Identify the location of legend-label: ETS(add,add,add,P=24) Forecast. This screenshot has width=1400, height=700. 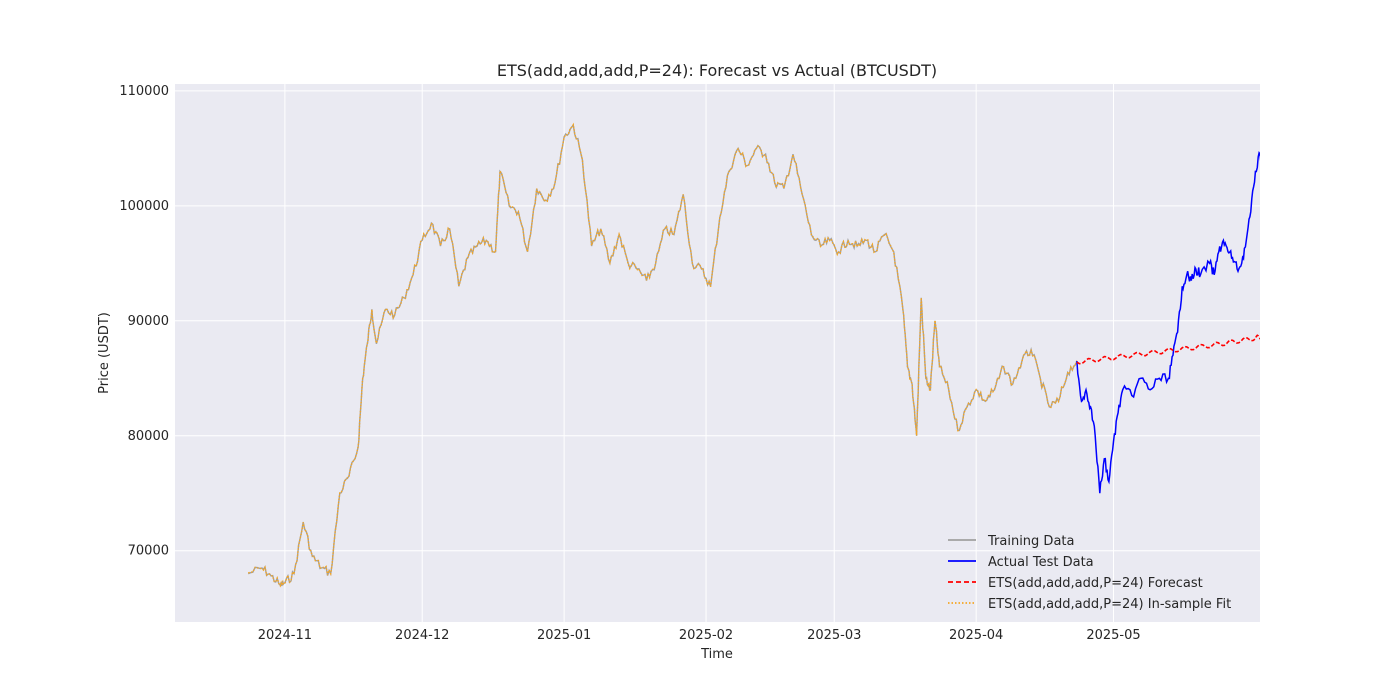
(1095, 583).